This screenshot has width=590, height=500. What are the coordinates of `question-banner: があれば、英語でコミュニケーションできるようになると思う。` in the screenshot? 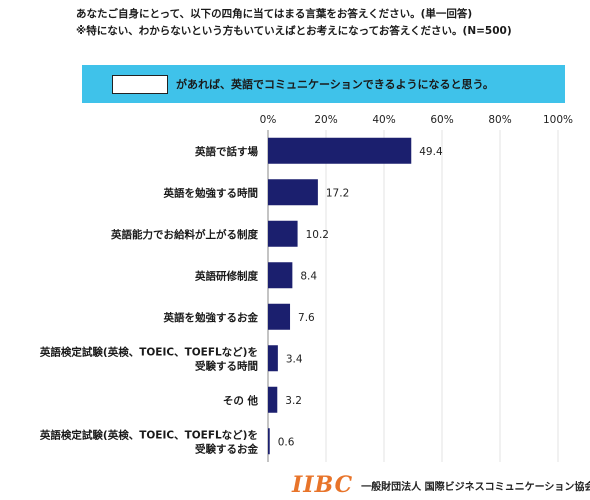 It's located at (323, 84).